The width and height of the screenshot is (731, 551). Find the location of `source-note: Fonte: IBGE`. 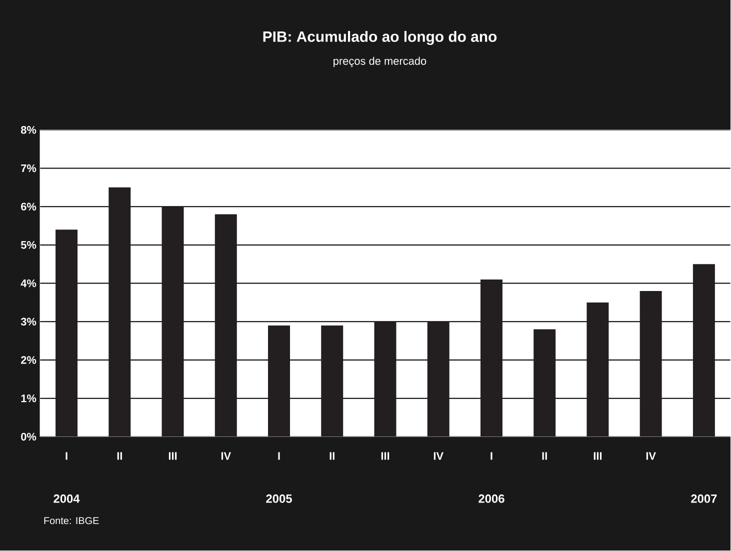

source-note: Fonte: IBGE is located at coordinates (71, 520).